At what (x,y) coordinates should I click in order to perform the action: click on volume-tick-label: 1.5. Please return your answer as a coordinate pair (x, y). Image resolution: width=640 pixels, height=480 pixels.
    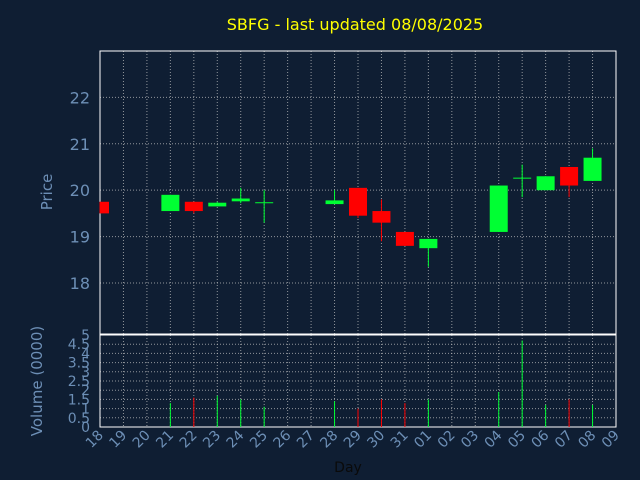
    Looking at the image, I should click on (79, 400).